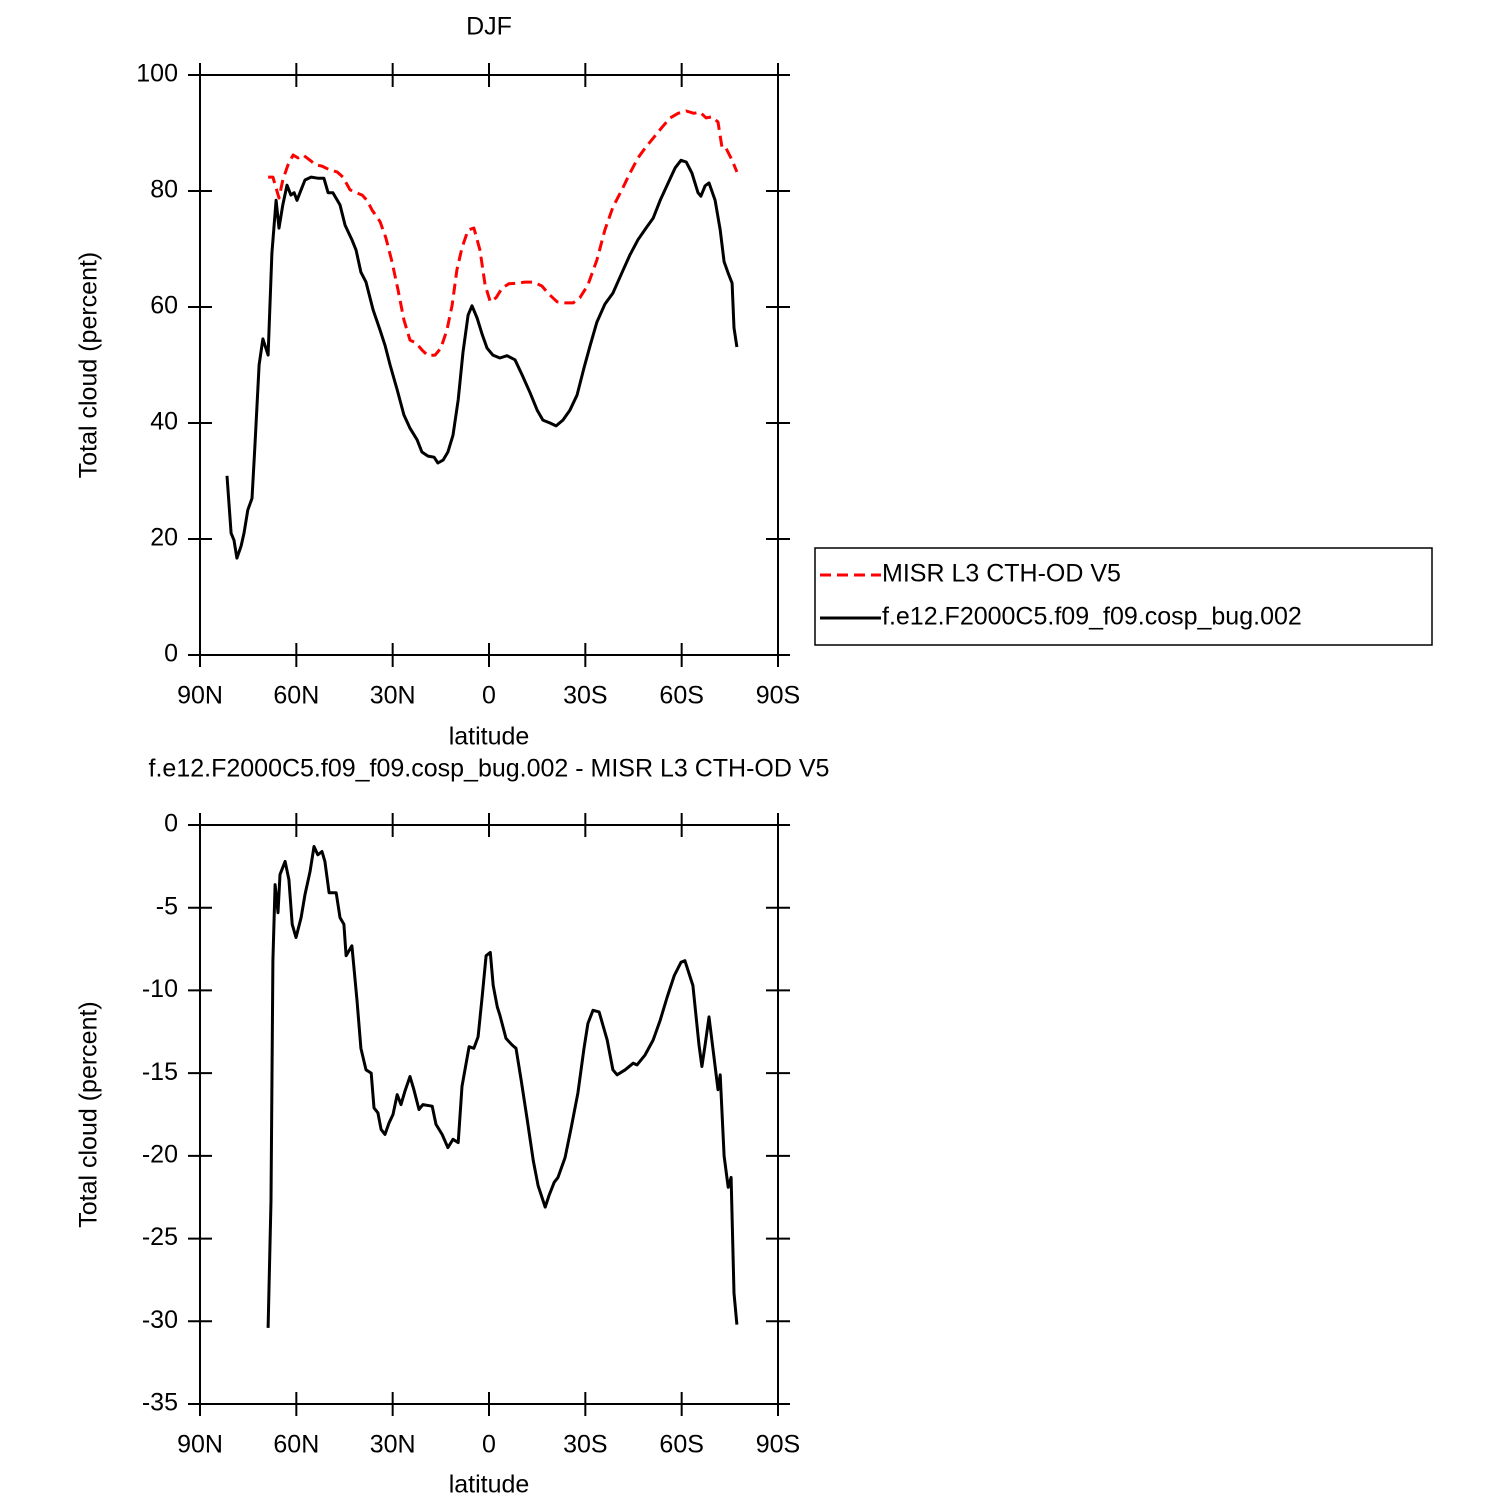  What do you see at coordinates (1123, 596) in the screenshot?
I see `legend-box` at bounding box center [1123, 596].